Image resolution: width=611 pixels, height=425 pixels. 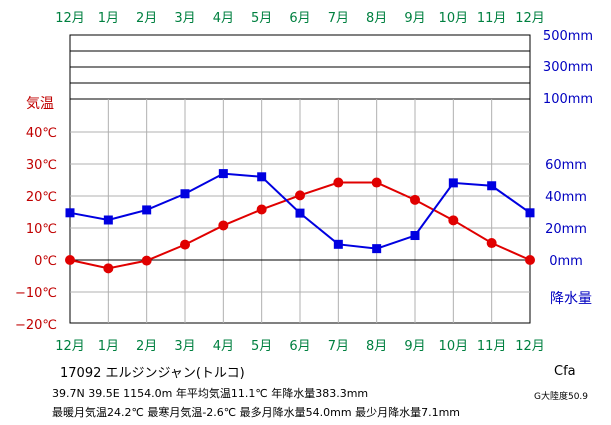 I want to click on month-label-bottom: 3月, so click(x=184, y=346).